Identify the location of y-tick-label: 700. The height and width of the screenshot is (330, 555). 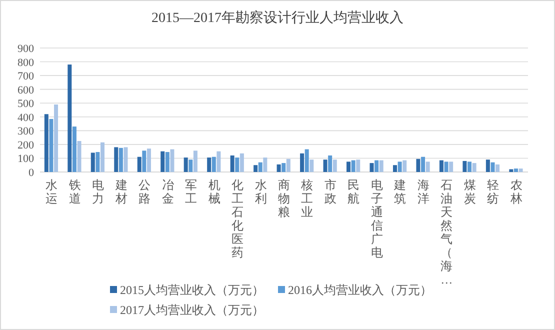
(26, 76).